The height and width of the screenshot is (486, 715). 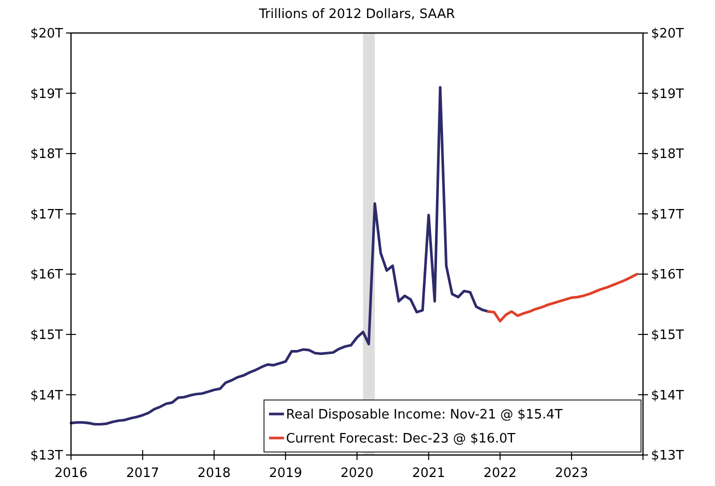 What do you see at coordinates (47, 94) in the screenshot?
I see `y-tick-label: $19T` at bounding box center [47, 94].